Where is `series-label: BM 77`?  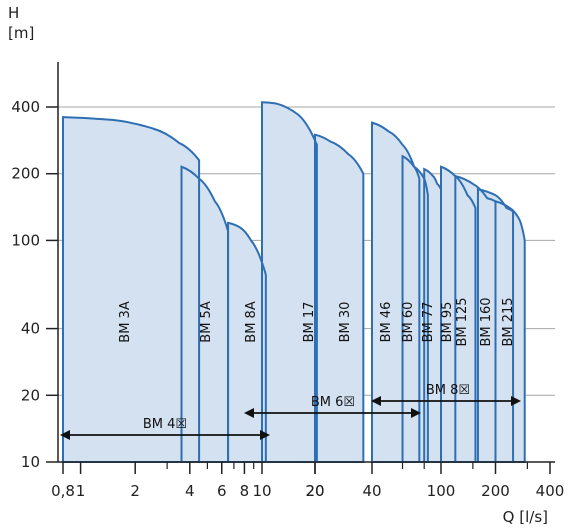 series-label: BM 77 is located at coordinates (428, 322).